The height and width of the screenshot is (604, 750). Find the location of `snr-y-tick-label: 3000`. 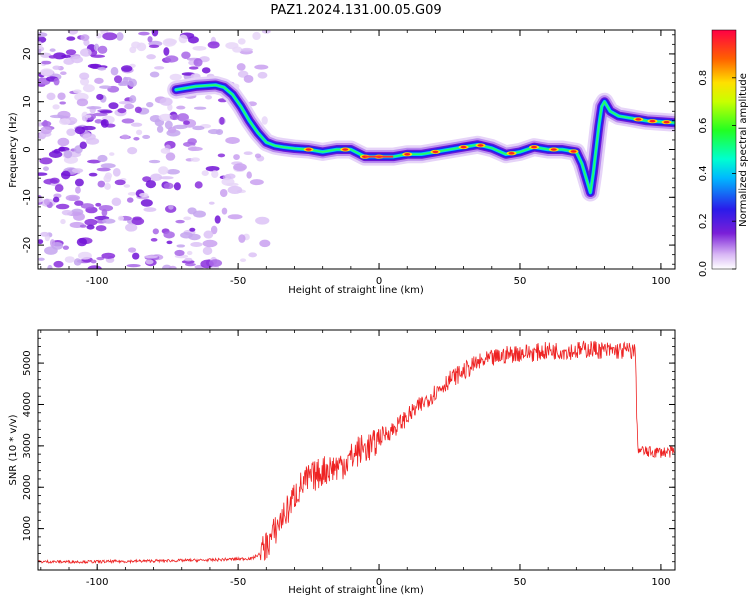

snr-y-tick-label: 3000 is located at coordinates (27, 445).